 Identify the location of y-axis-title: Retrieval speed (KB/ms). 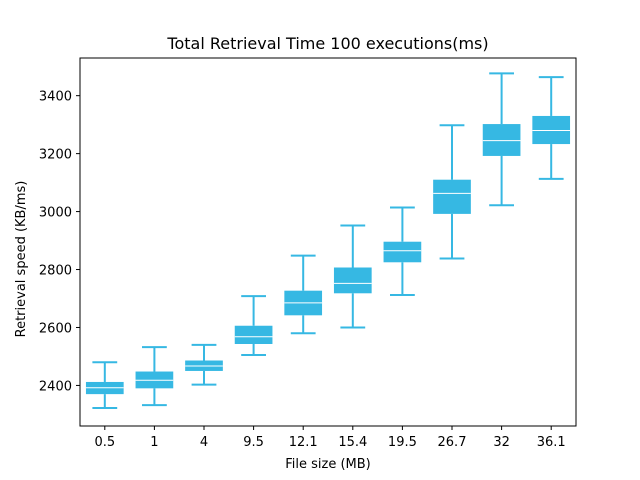
(21, 259).